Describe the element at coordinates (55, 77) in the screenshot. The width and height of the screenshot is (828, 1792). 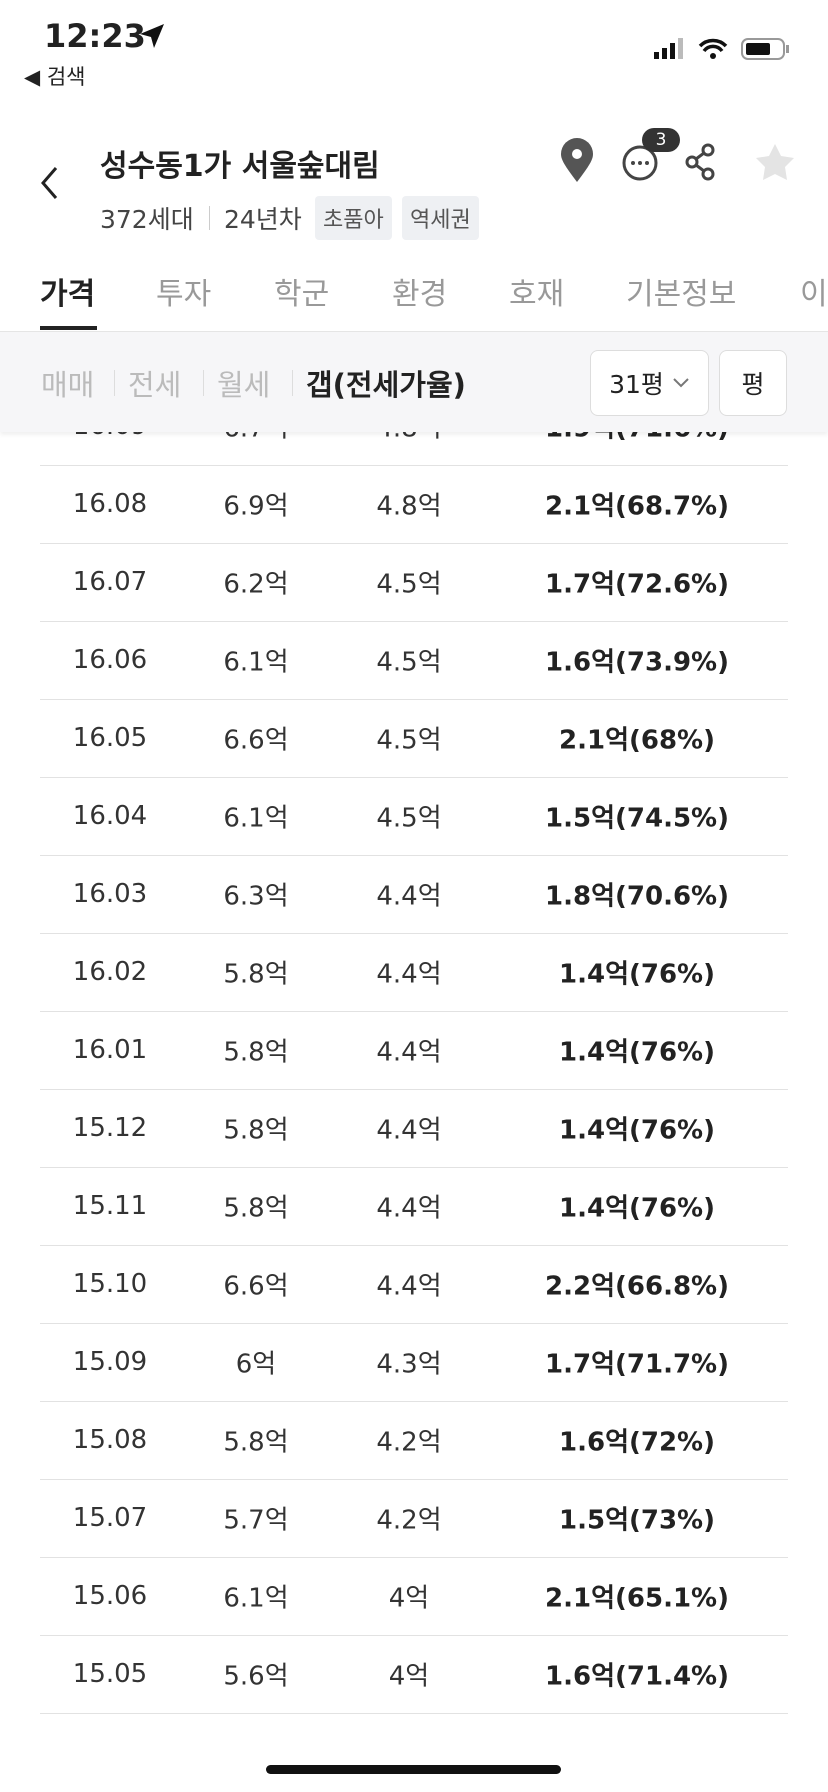
I see `back-app: ◀ 검색` at that location.